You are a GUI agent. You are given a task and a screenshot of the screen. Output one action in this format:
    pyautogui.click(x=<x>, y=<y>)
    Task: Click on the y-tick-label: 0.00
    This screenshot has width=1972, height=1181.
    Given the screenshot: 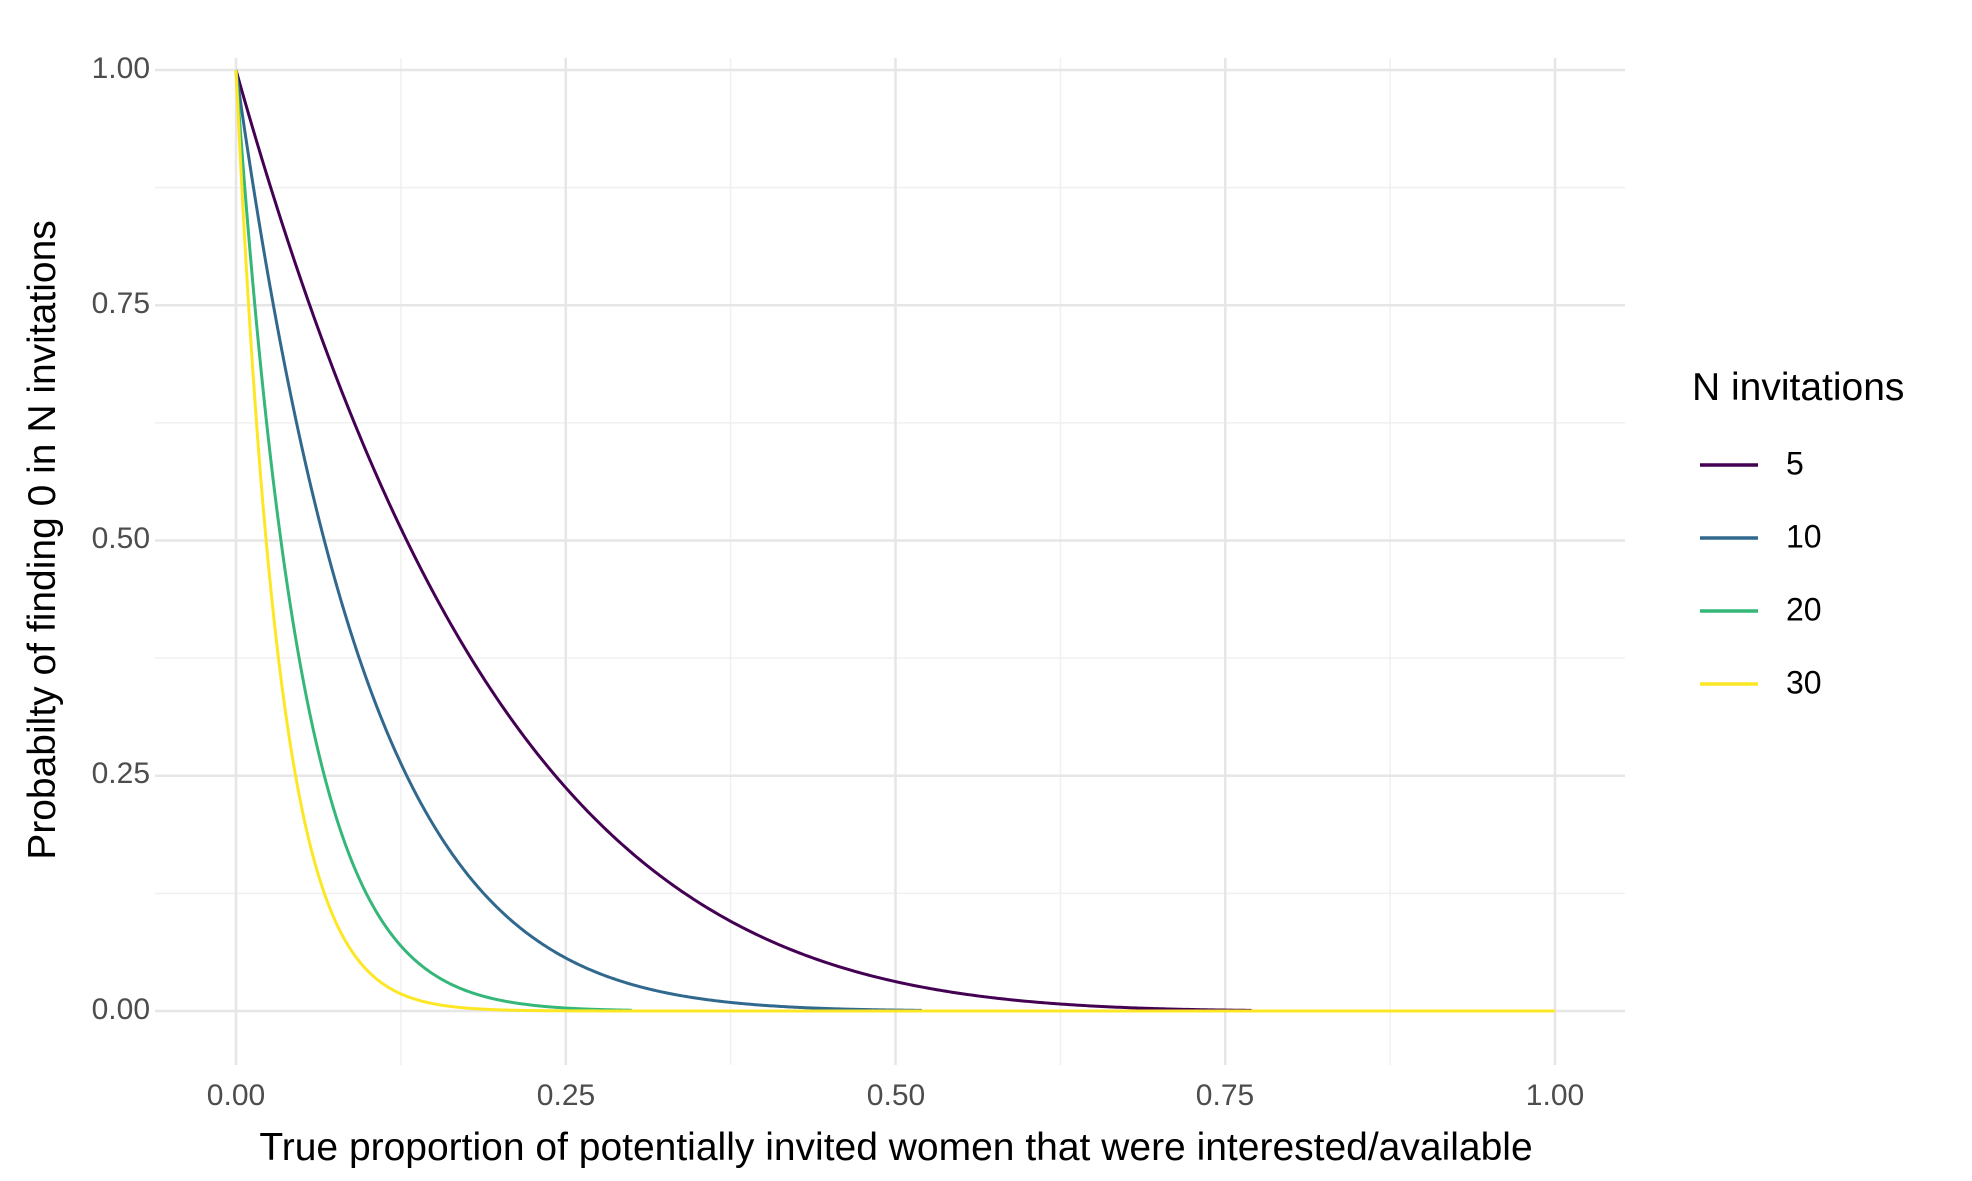 What is the action you would take?
    pyautogui.click(x=121, y=1009)
    